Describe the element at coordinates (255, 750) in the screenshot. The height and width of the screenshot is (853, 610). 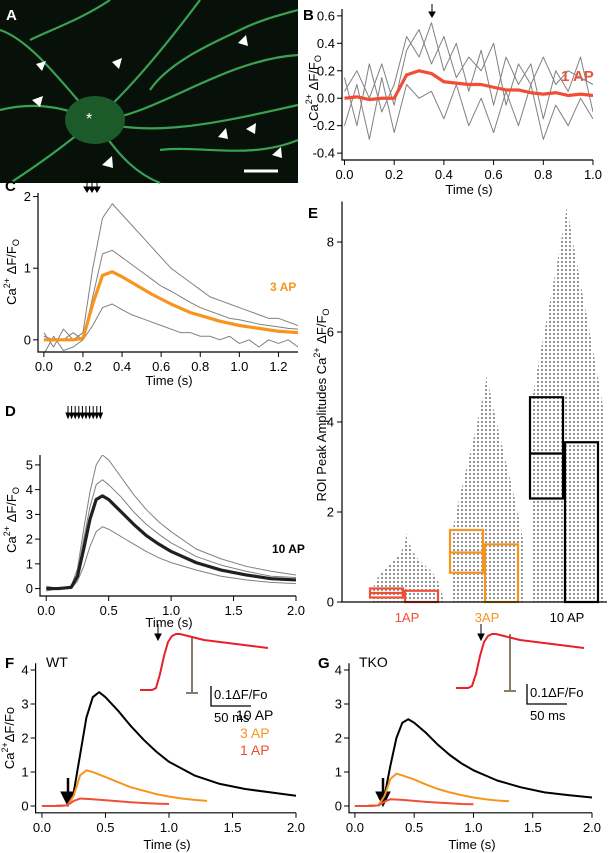
I see `legend-label: 1 AP` at that location.